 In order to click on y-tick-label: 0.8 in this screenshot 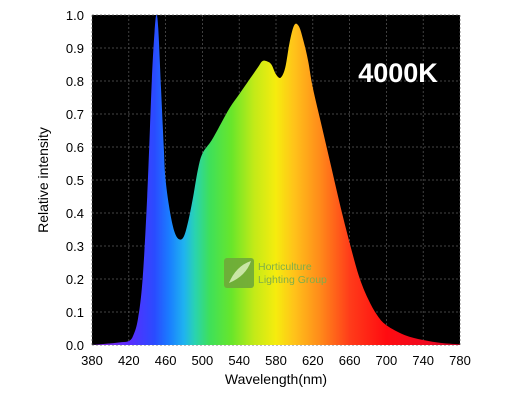, I will do `click(75, 81)`.